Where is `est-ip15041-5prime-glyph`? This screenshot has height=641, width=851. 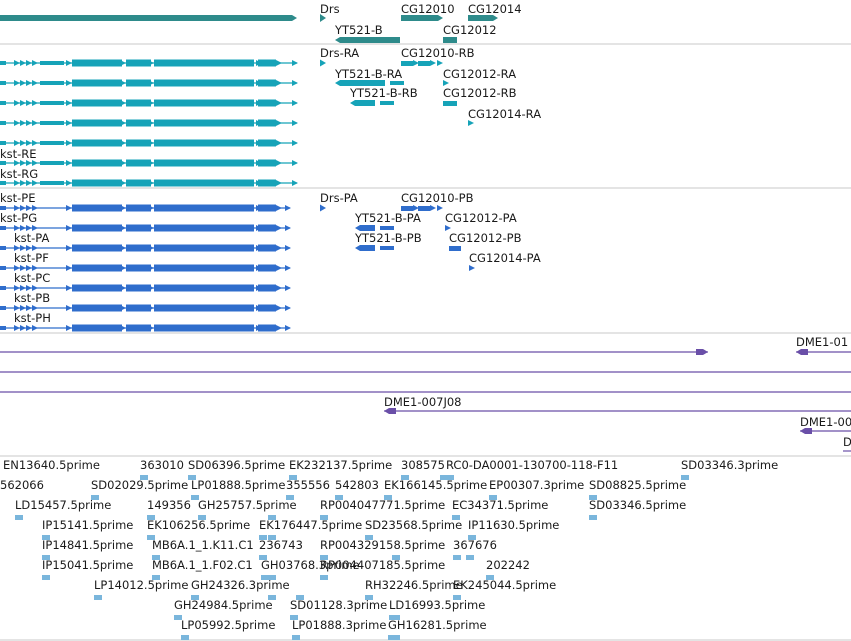 est-ip15041-5prime-glyph is located at coordinates (46, 577).